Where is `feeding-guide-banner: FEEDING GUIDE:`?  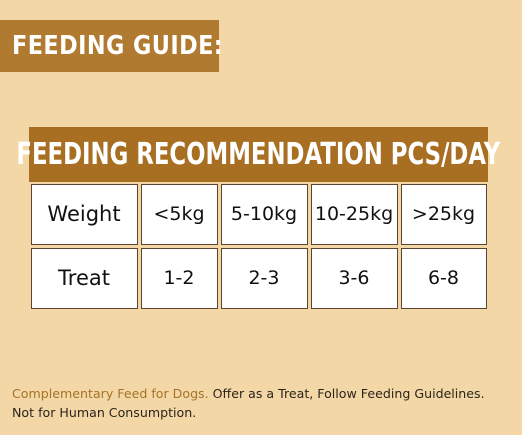
feeding-guide-banner: FEEDING GUIDE: is located at coordinates (111, 46).